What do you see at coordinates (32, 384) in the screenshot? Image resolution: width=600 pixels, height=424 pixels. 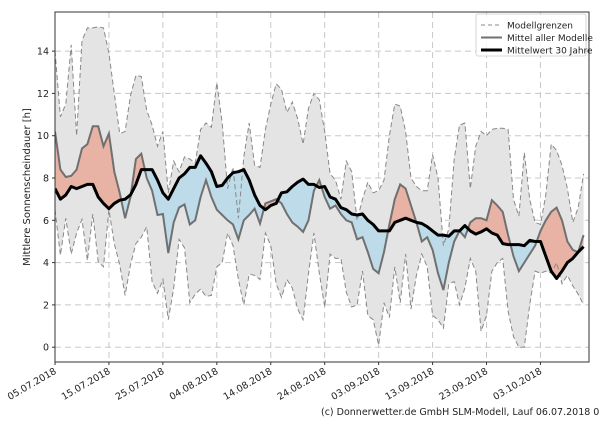 I see `x-tick-label: 05.07.2018` at bounding box center [32, 384].